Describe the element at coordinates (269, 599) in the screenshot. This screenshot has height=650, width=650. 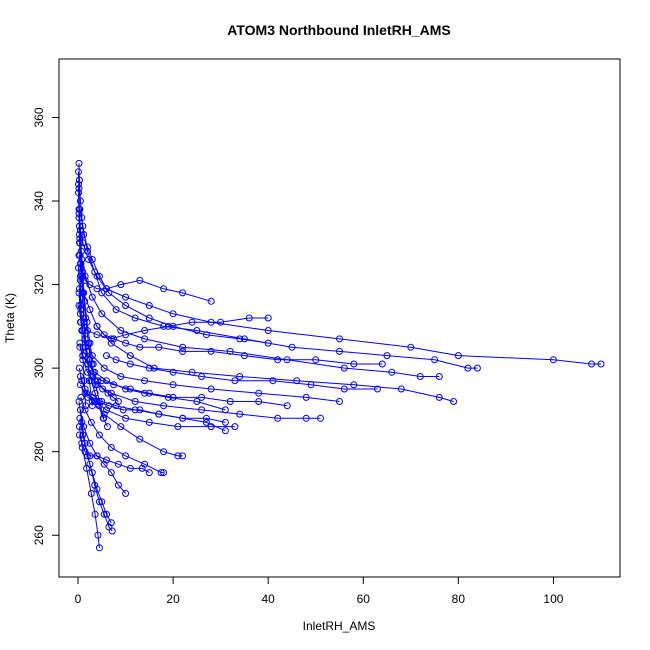
I see `x-tick-label: 40` at that location.